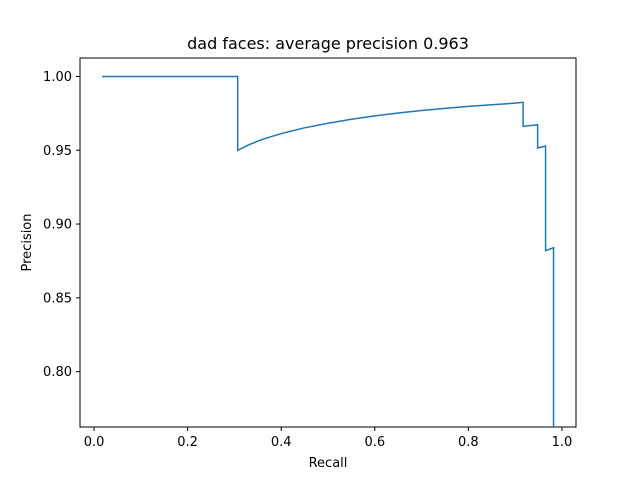  I want to click on y-tick-label: 0.85, so click(57, 298).